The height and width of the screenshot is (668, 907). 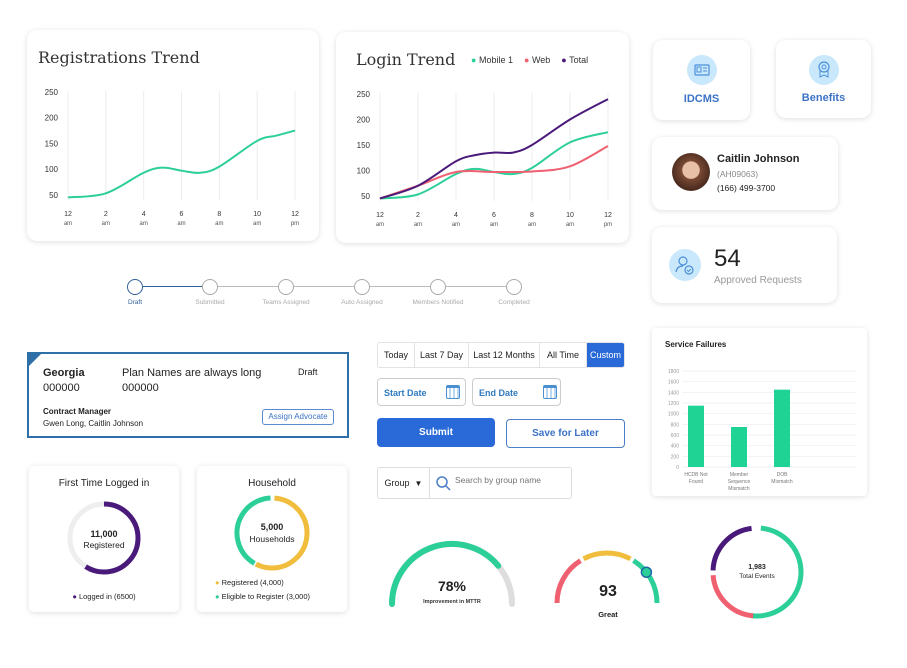 What do you see at coordinates (727, 258) in the screenshot?
I see `approved-count: 54` at bounding box center [727, 258].